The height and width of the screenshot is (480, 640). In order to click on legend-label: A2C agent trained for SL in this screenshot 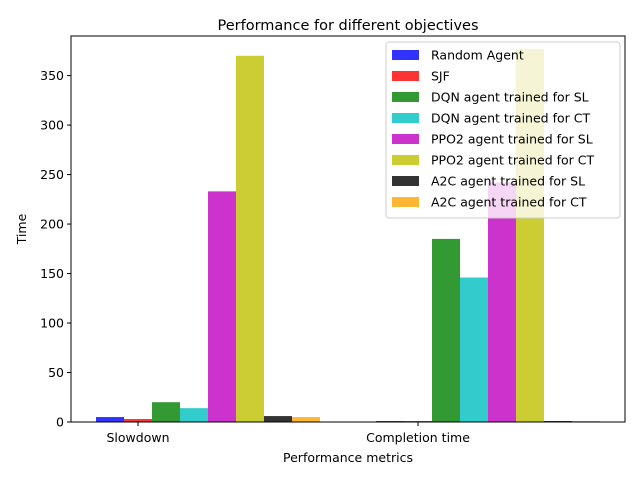, I will do `click(508, 181)`.